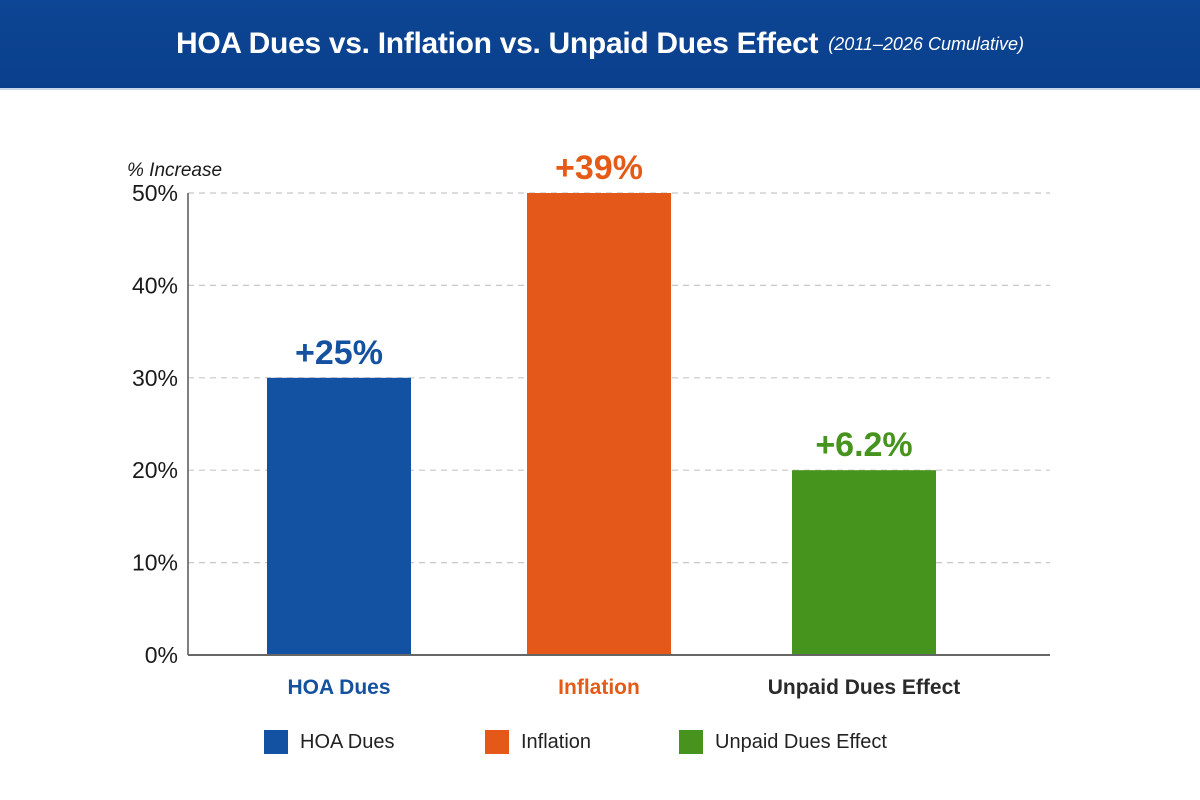 This screenshot has height=800, width=1200. I want to click on x-category-label: HOA Dues, so click(338, 687).